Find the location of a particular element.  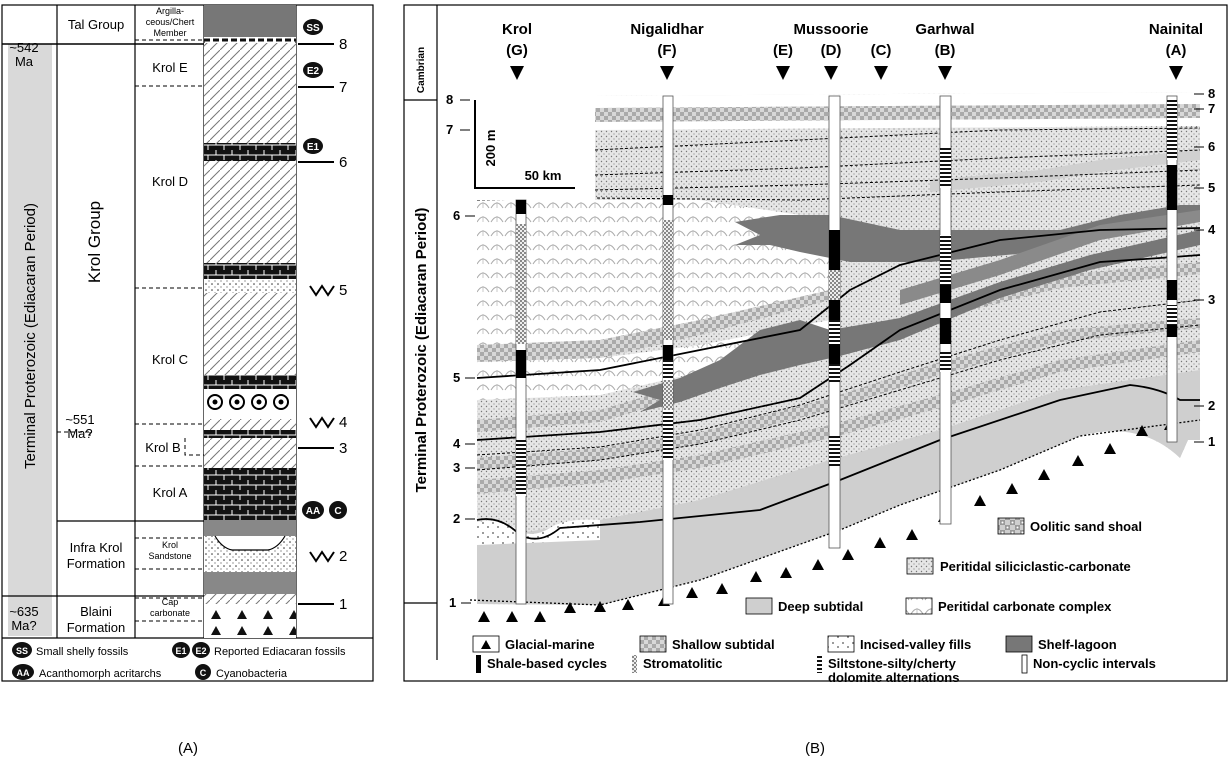

section-arrow-nigalidhar is located at coordinates (667, 73).